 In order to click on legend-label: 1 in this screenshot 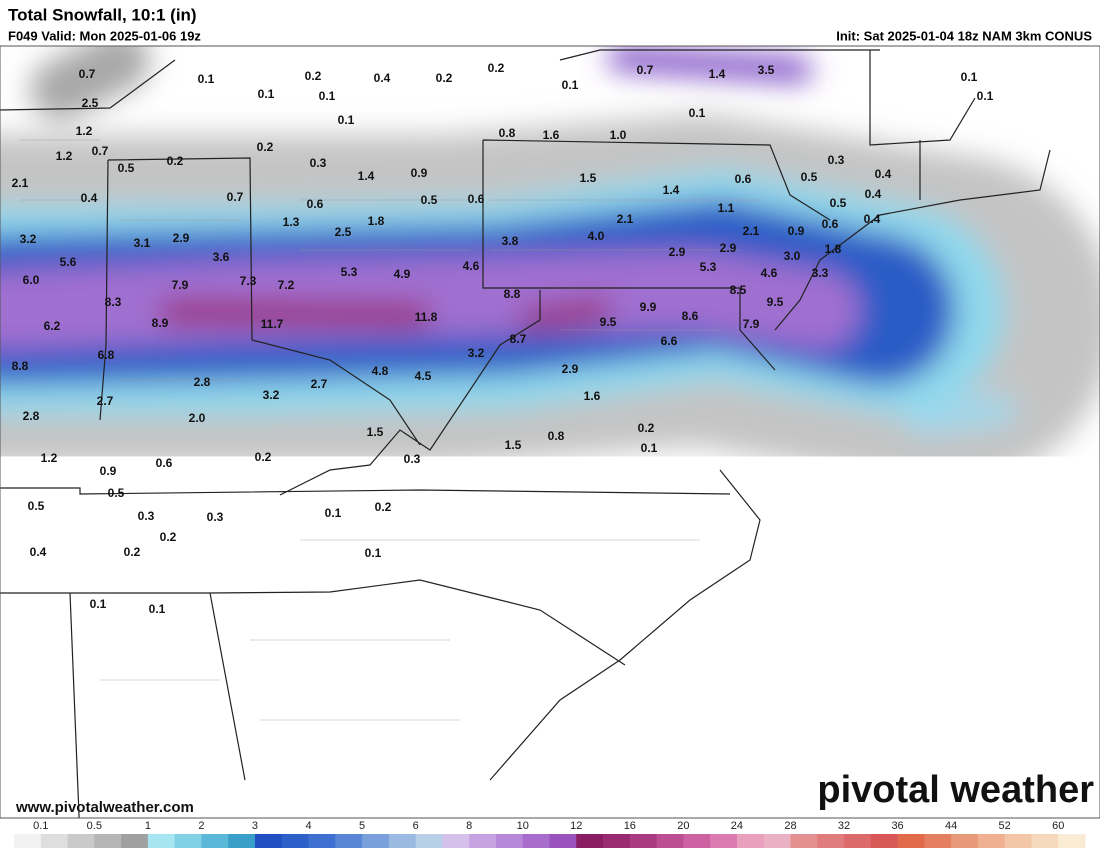, I will do `click(148, 826)`.